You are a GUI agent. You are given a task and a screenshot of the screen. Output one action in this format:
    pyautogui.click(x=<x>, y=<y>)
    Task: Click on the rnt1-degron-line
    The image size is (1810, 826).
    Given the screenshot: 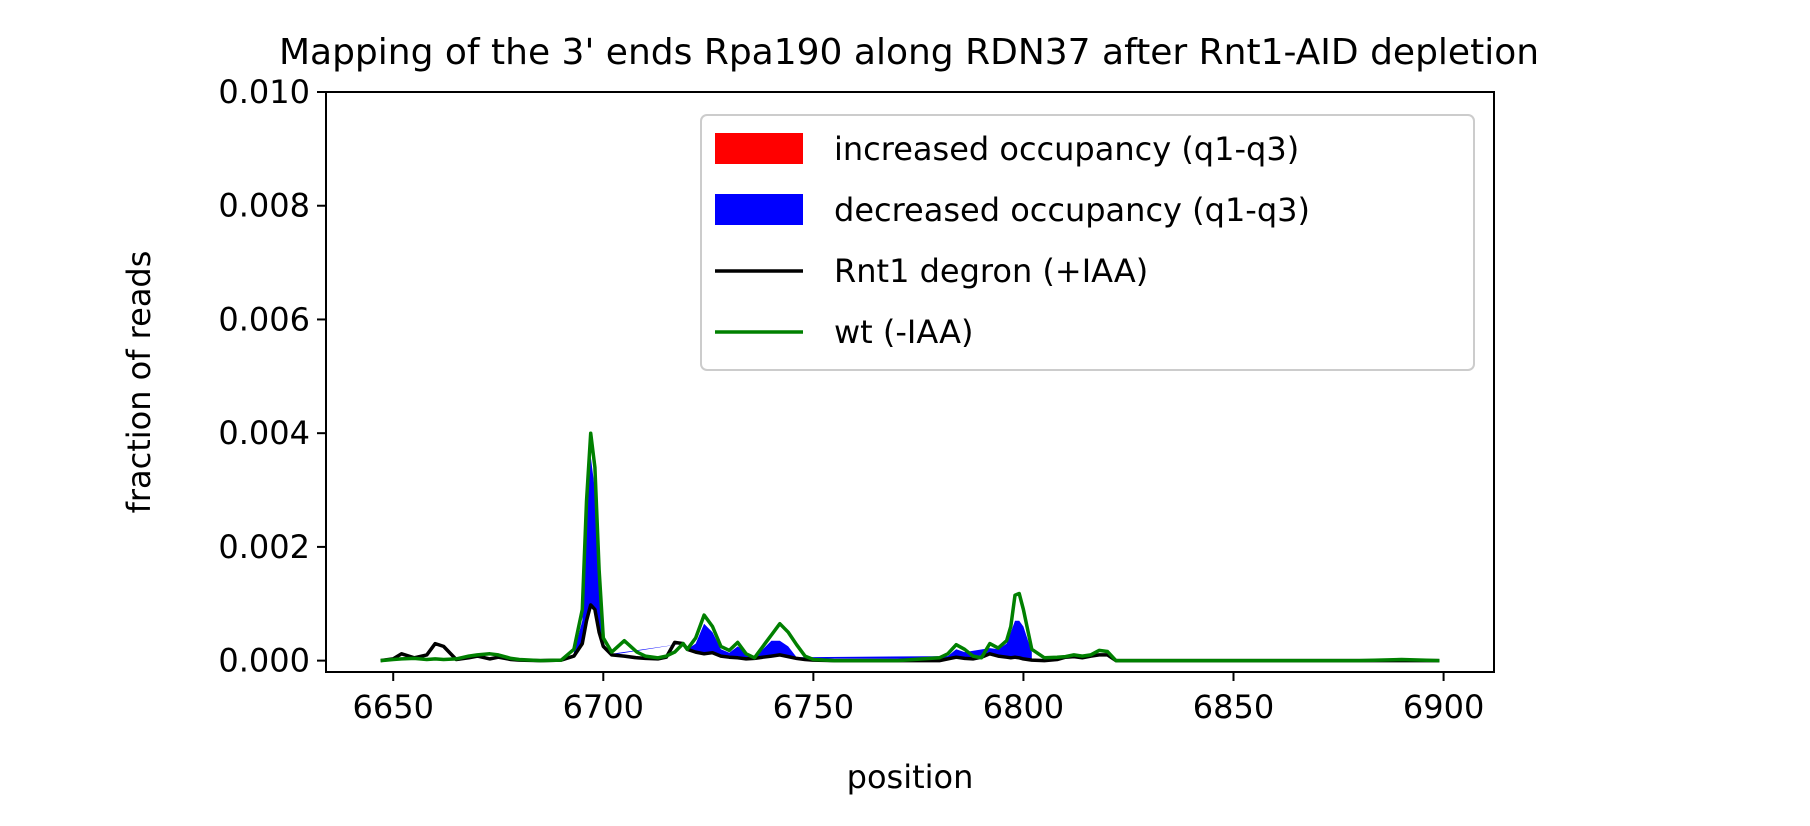 What is the action you would take?
    pyautogui.click(x=910, y=633)
    